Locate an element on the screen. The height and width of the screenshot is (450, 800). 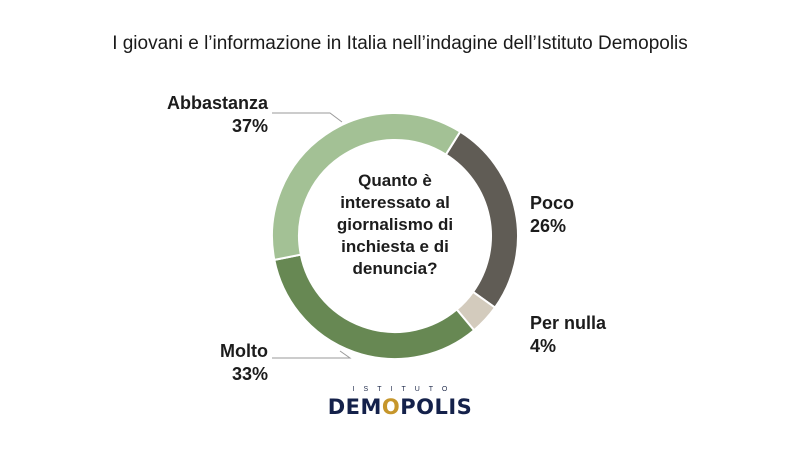
label-poco-value: 26% is located at coordinates (548, 226).